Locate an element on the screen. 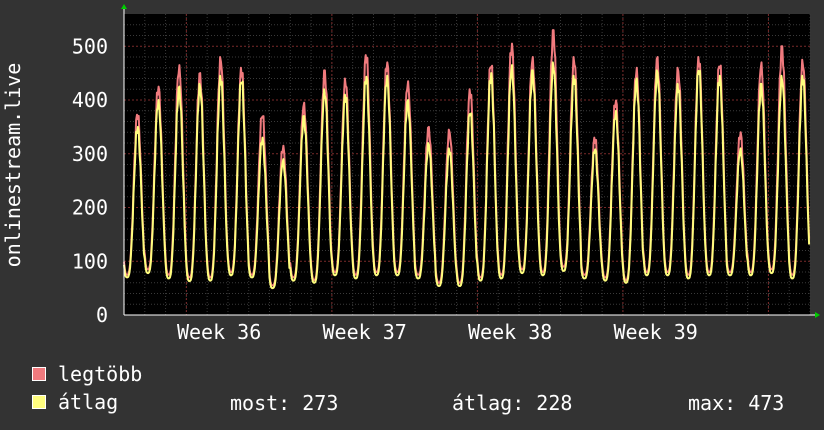 The image size is (824, 430). stat-maximum: max: 473 is located at coordinates (736, 403).